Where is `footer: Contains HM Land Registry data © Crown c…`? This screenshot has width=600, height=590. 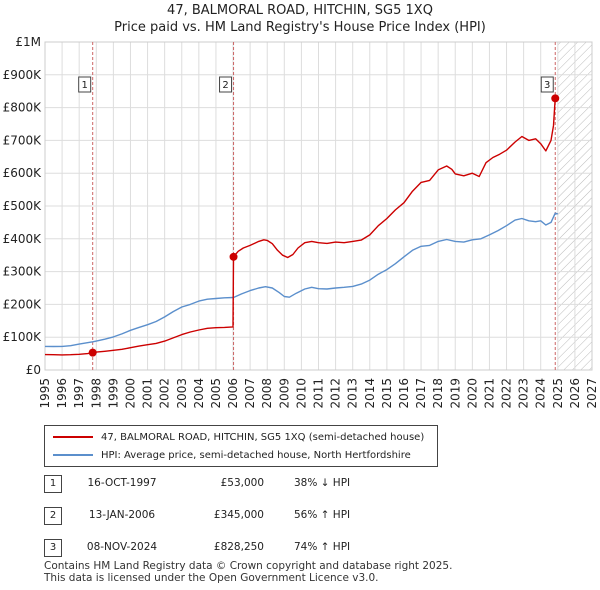 footer: Contains HM Land Registry data © Crown c… is located at coordinates (248, 572).